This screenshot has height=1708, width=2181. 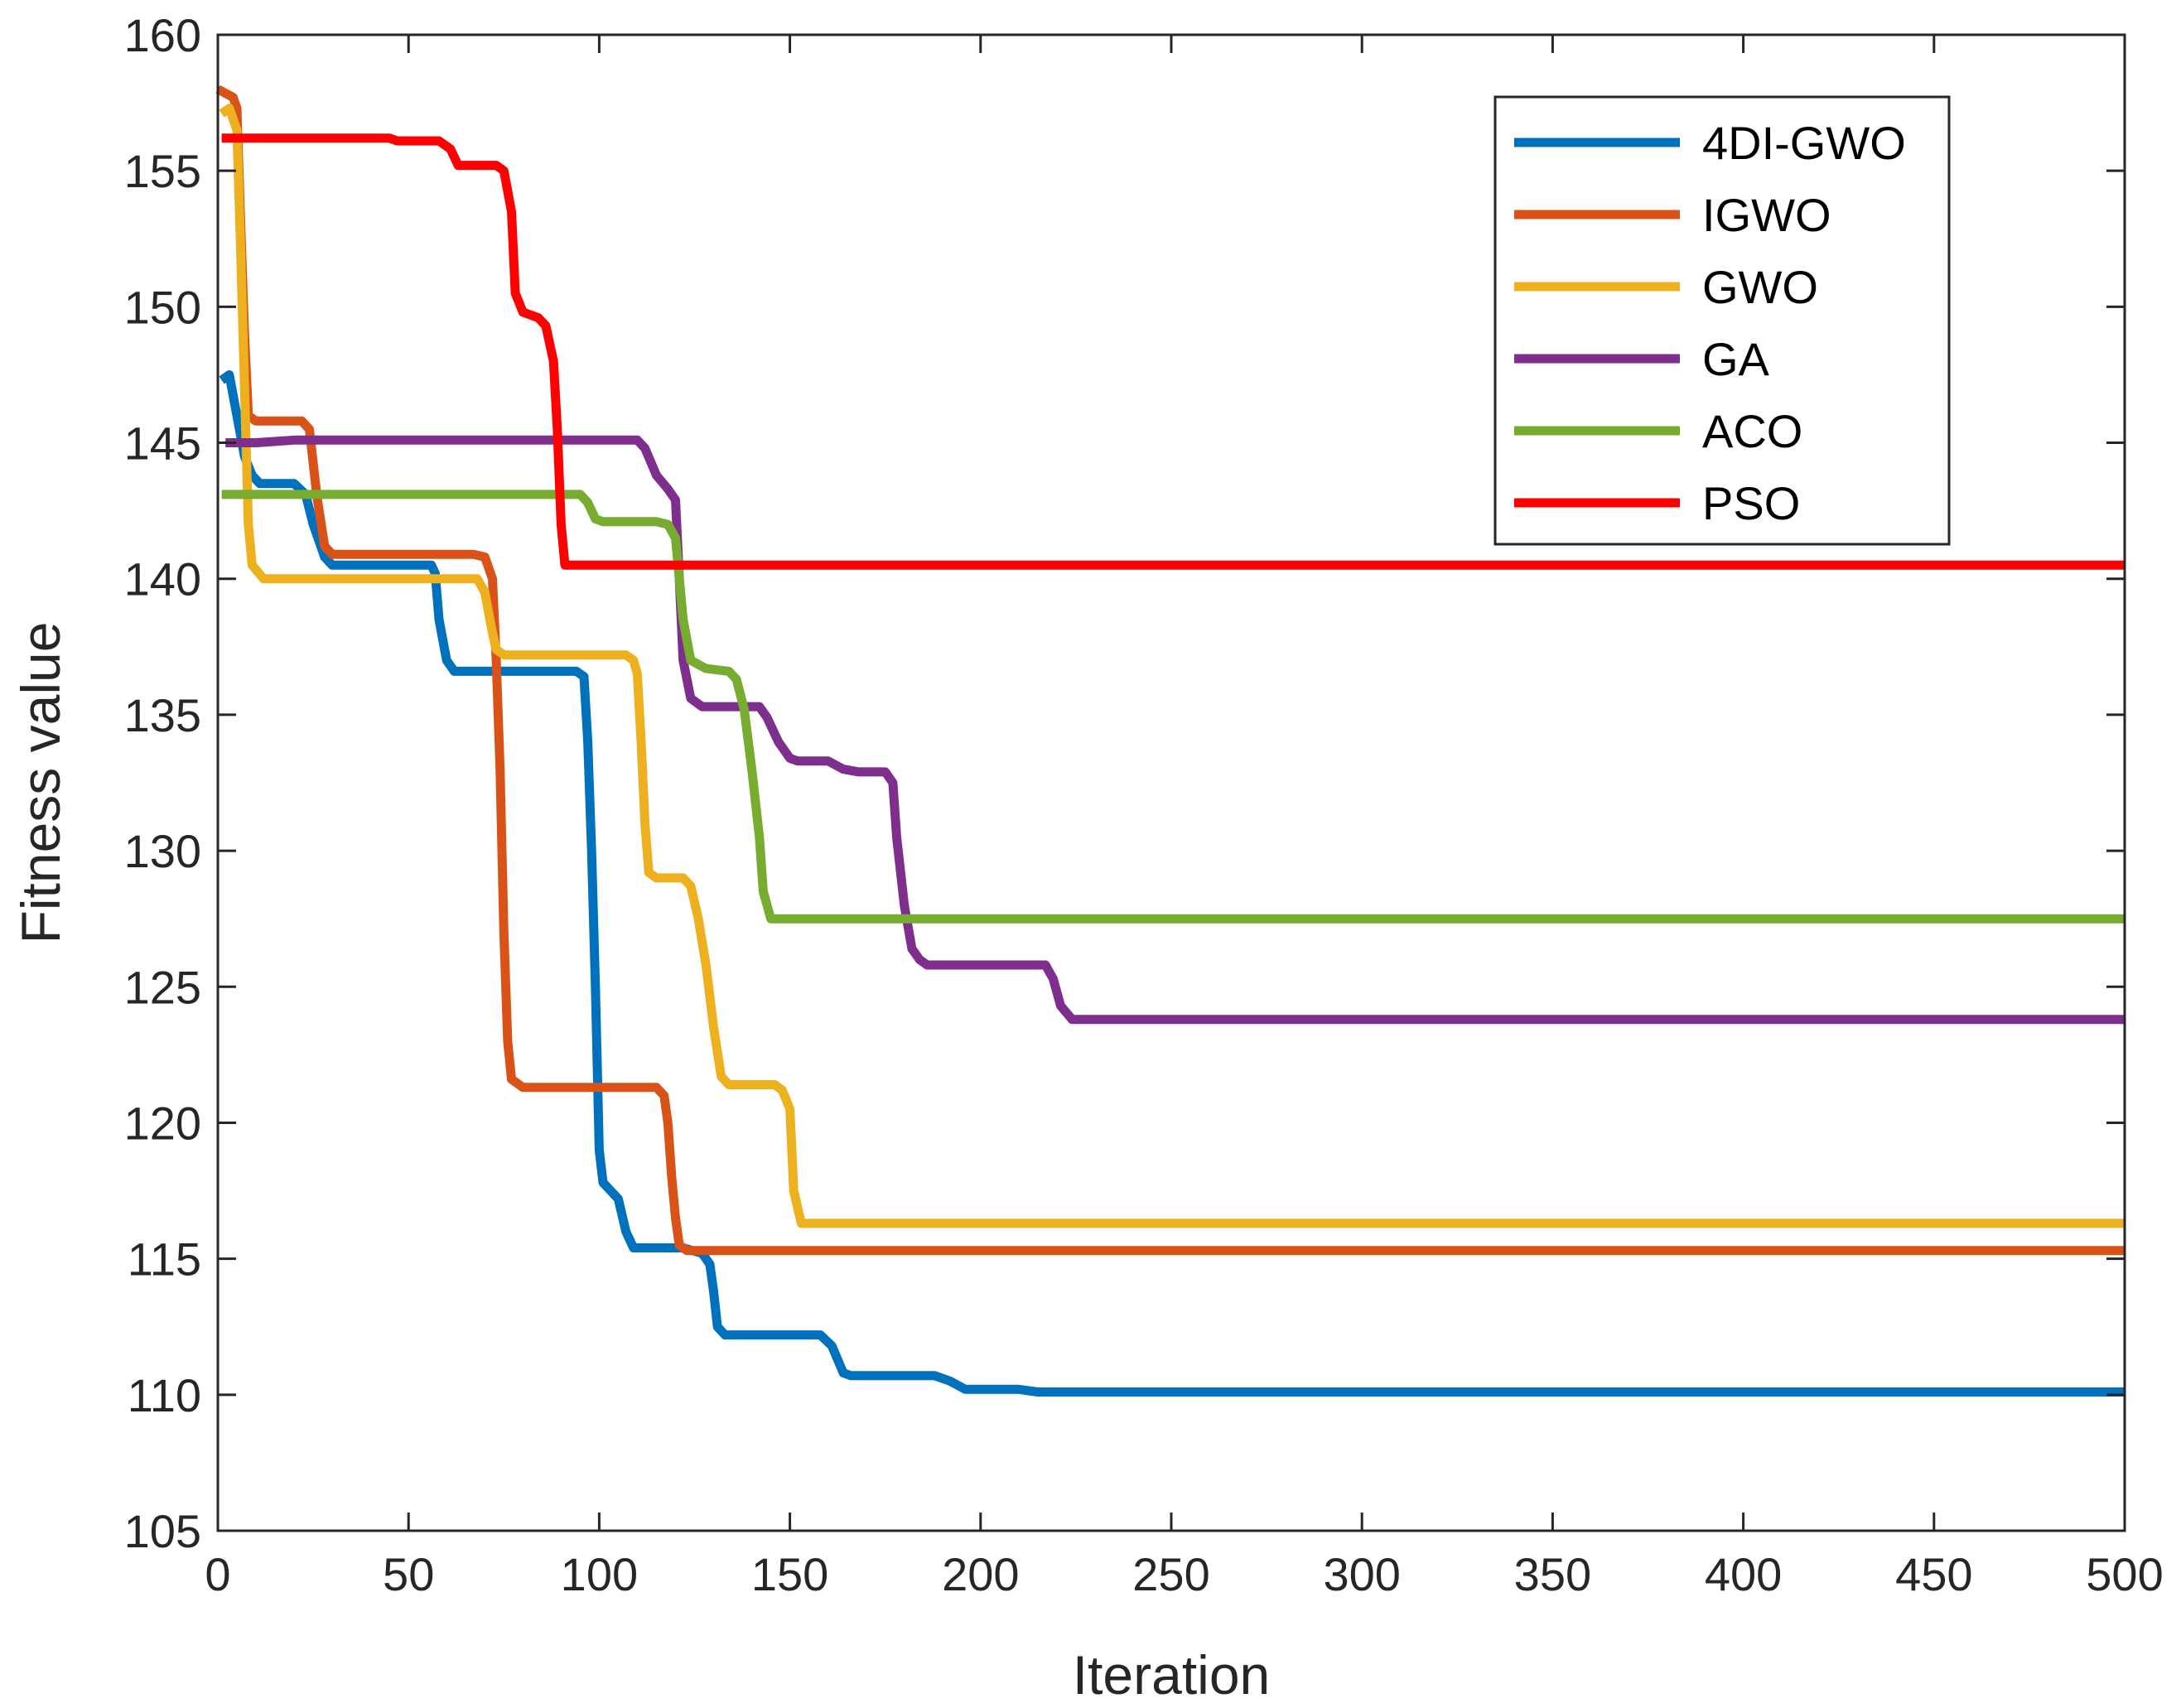 I want to click on y-tick-label: 105, so click(x=162, y=1531).